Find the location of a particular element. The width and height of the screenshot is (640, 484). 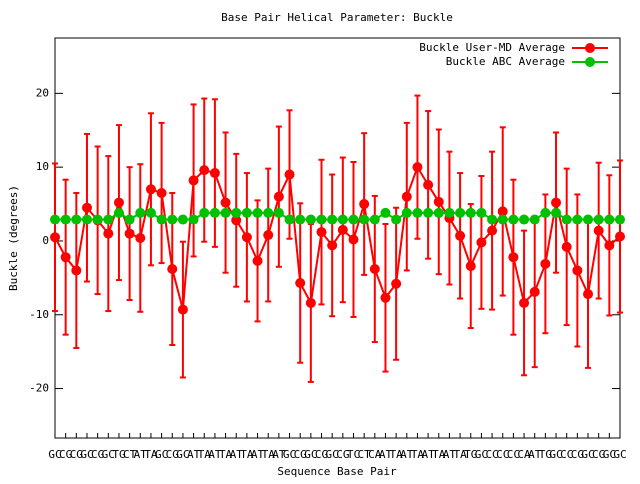

x-tick-label: TG is located at coordinates (545, 454).